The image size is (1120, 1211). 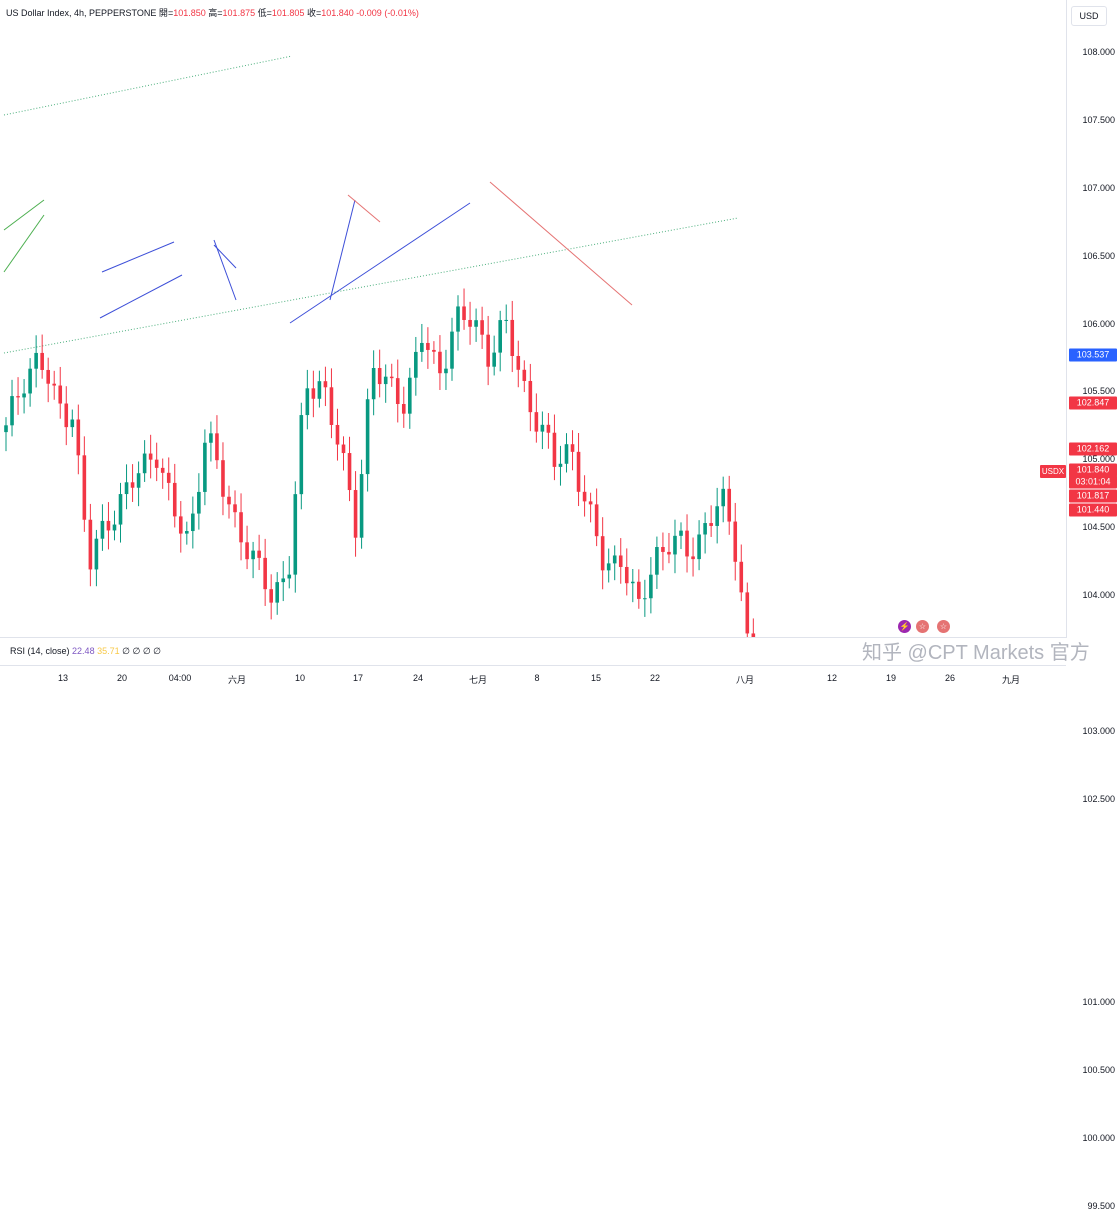 What do you see at coordinates (300, 678) in the screenshot?
I see `time-tick: 10` at bounding box center [300, 678].